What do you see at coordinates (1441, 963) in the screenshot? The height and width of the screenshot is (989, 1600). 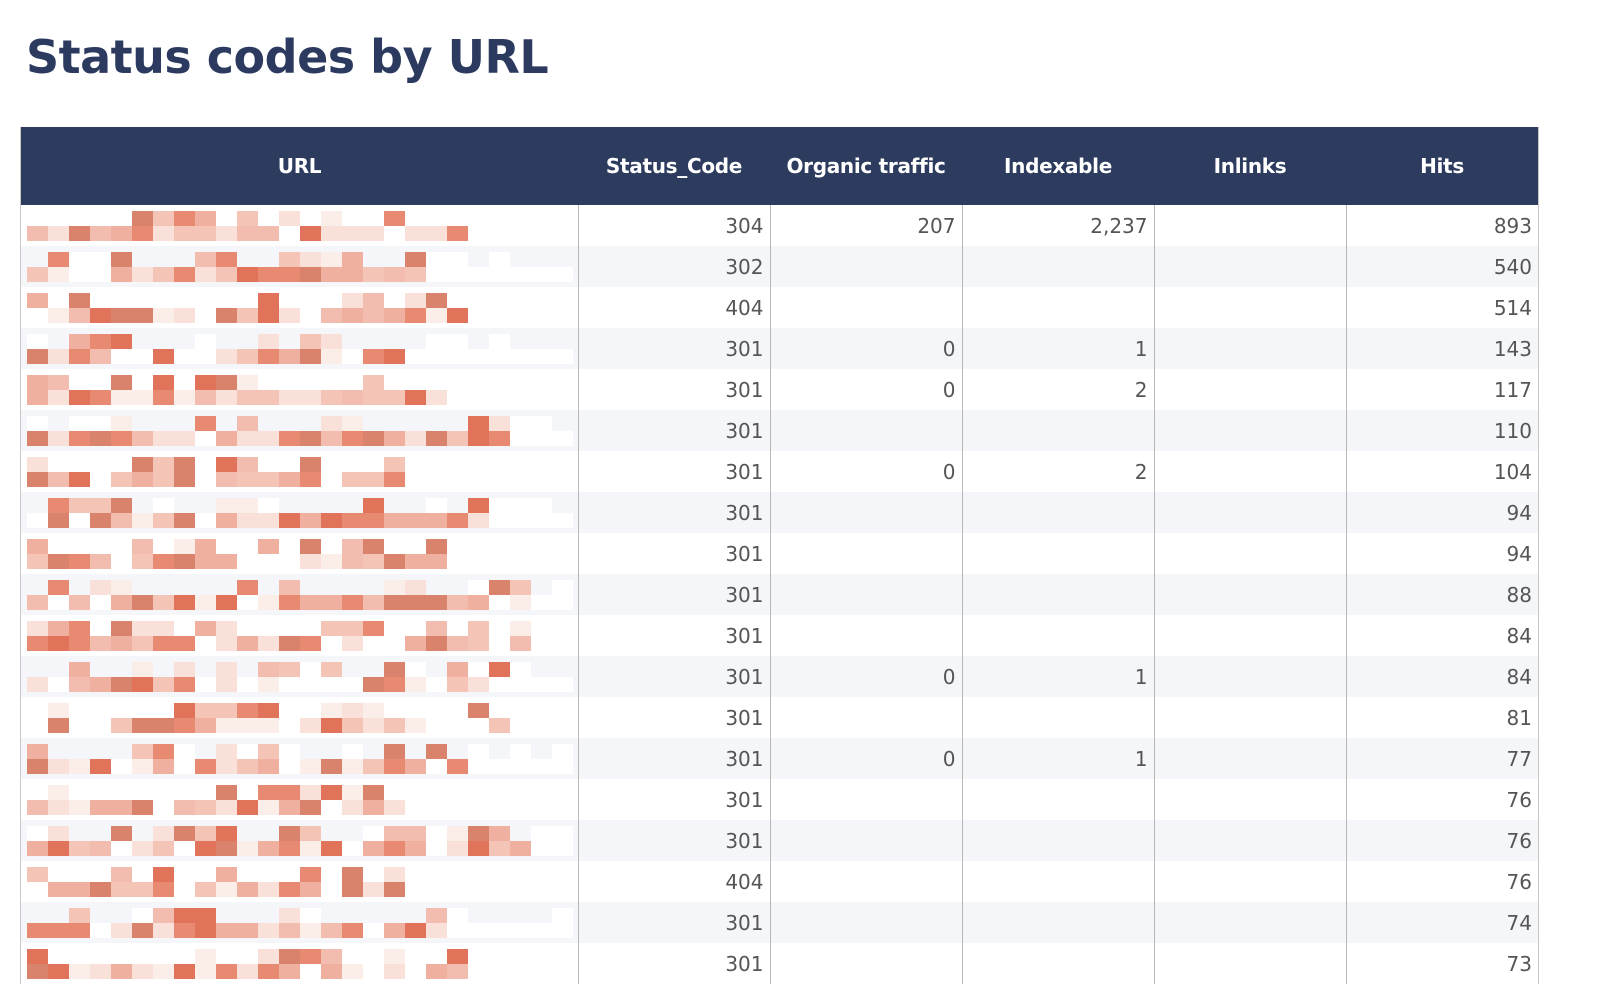 I see `hits-cell: 73` at bounding box center [1441, 963].